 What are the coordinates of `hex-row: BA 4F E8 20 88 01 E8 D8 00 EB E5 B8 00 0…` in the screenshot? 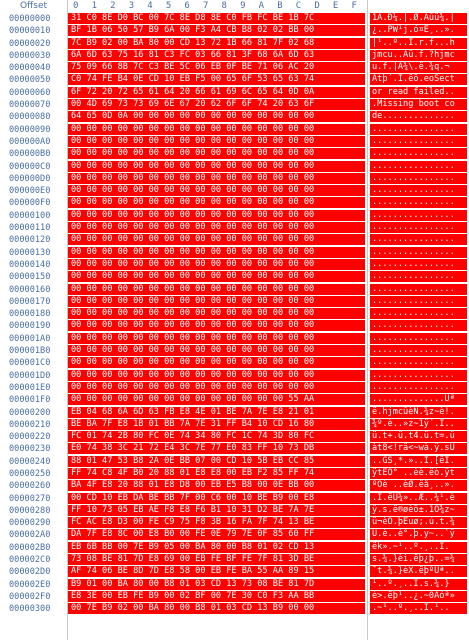 It's located at (216, 486).